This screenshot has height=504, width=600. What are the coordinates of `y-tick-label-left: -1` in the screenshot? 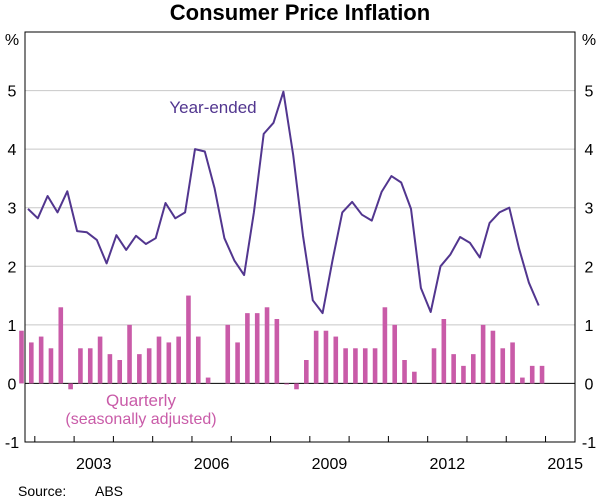 It's located at (12, 443).